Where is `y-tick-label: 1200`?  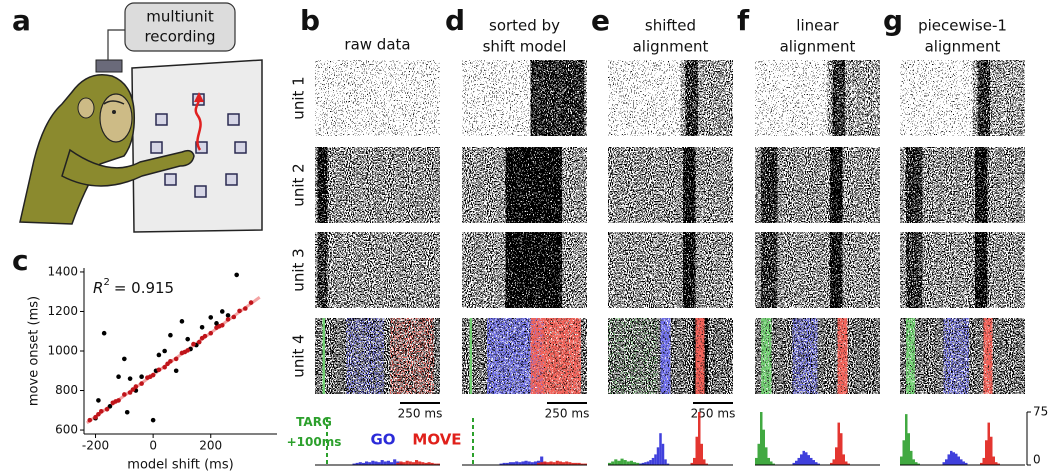
y-tick-label: 1200 is located at coordinates (62, 311).